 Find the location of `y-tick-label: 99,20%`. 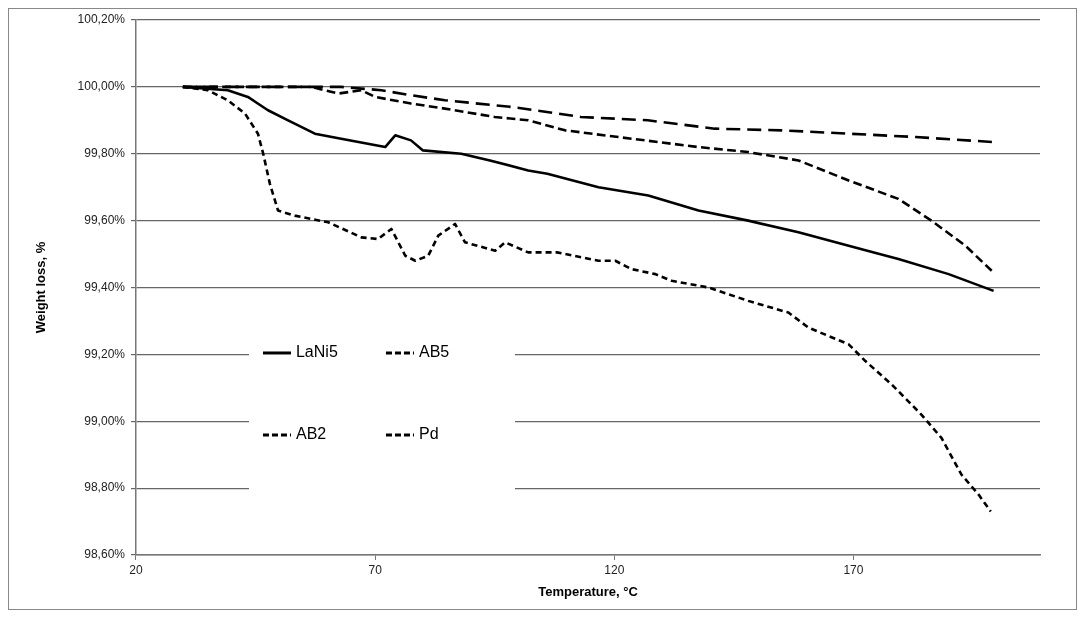

y-tick-label: 99,20% is located at coordinates (105, 353).